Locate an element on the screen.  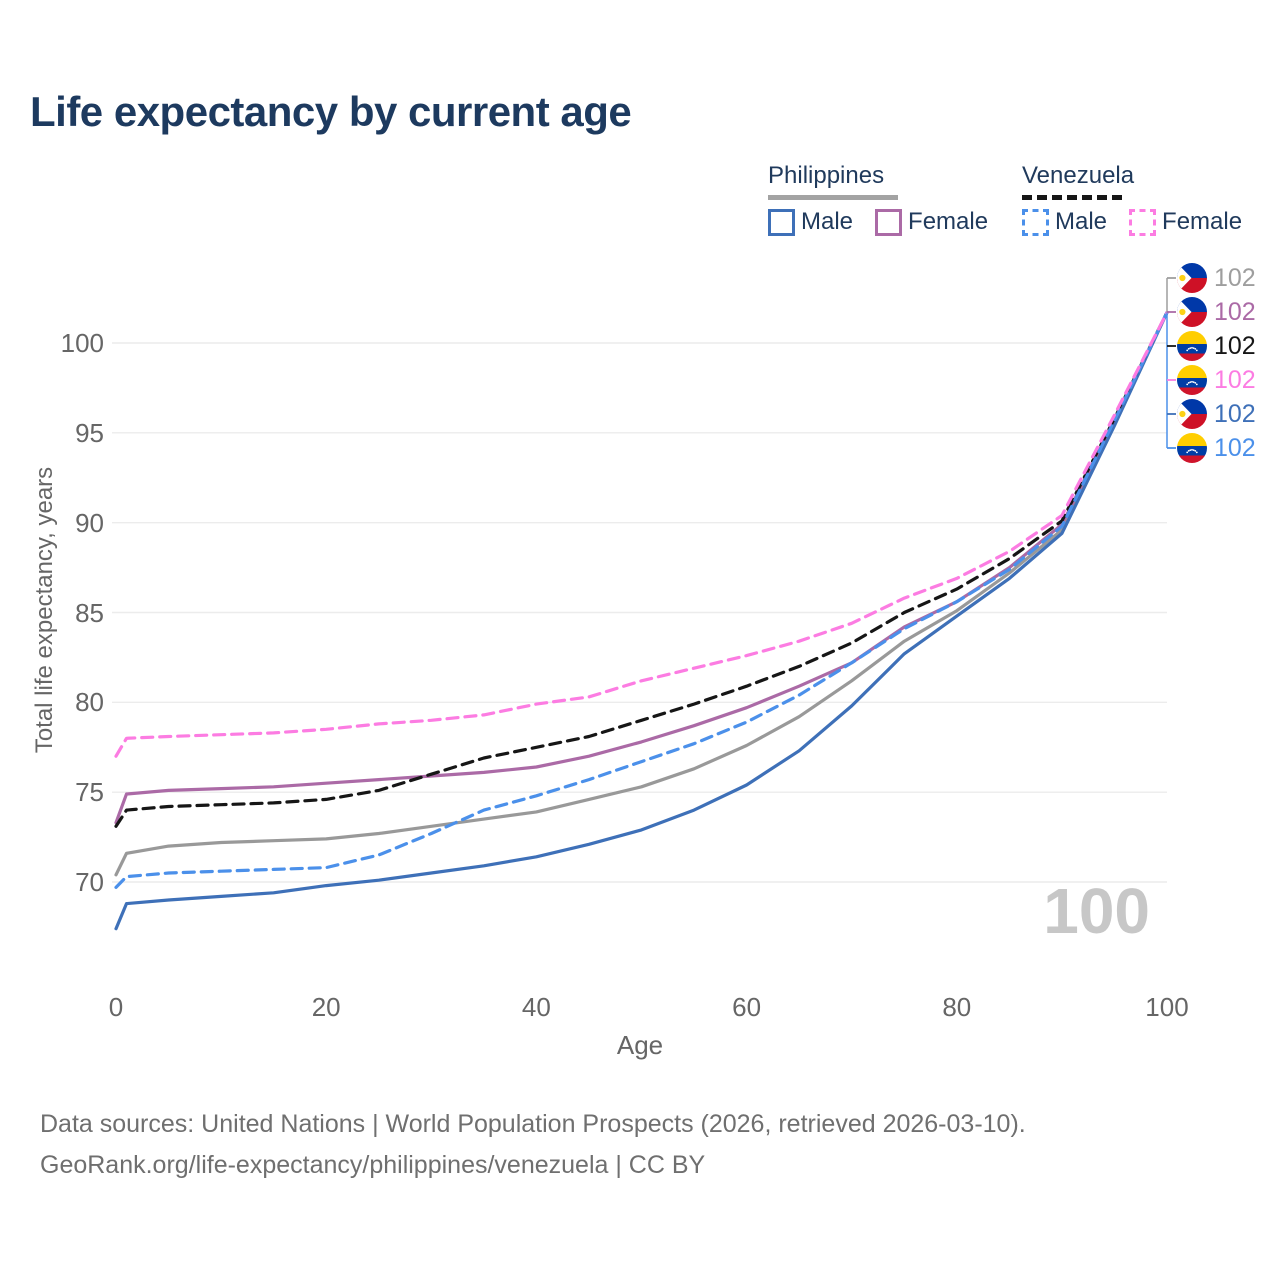
x-axis-title: Age is located at coordinates (640, 1045).